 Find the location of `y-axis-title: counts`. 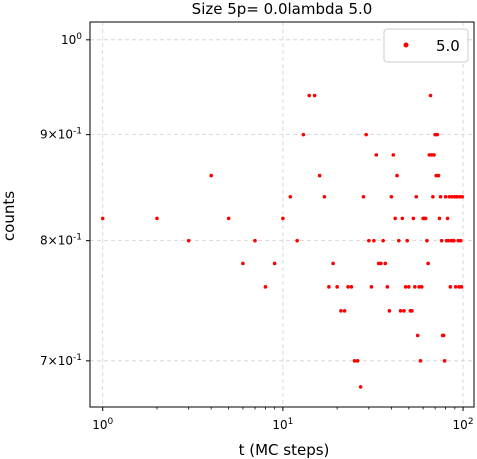

y-axis-title: counts is located at coordinates (9, 216).